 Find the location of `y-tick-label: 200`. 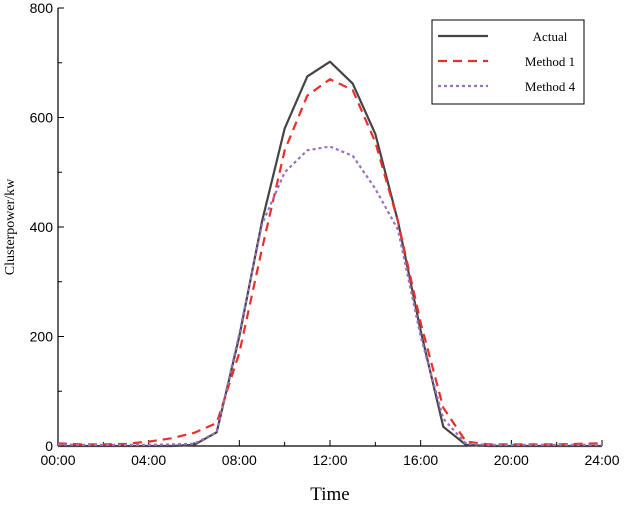

y-tick-label: 200 is located at coordinates (42, 337).